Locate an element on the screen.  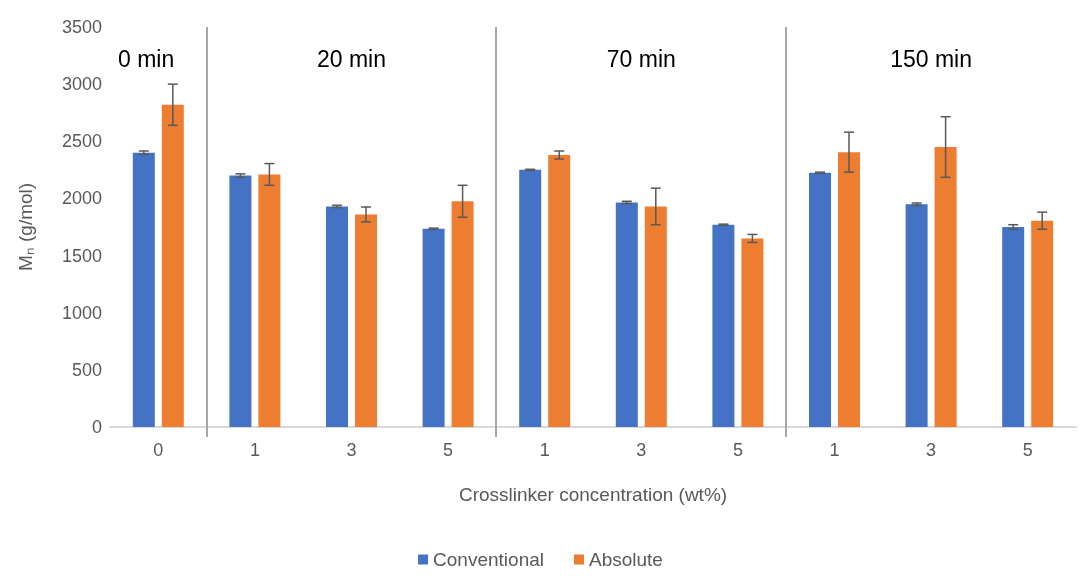
y-axis-title: Mₙ (g/mol) is located at coordinates (25, 227).